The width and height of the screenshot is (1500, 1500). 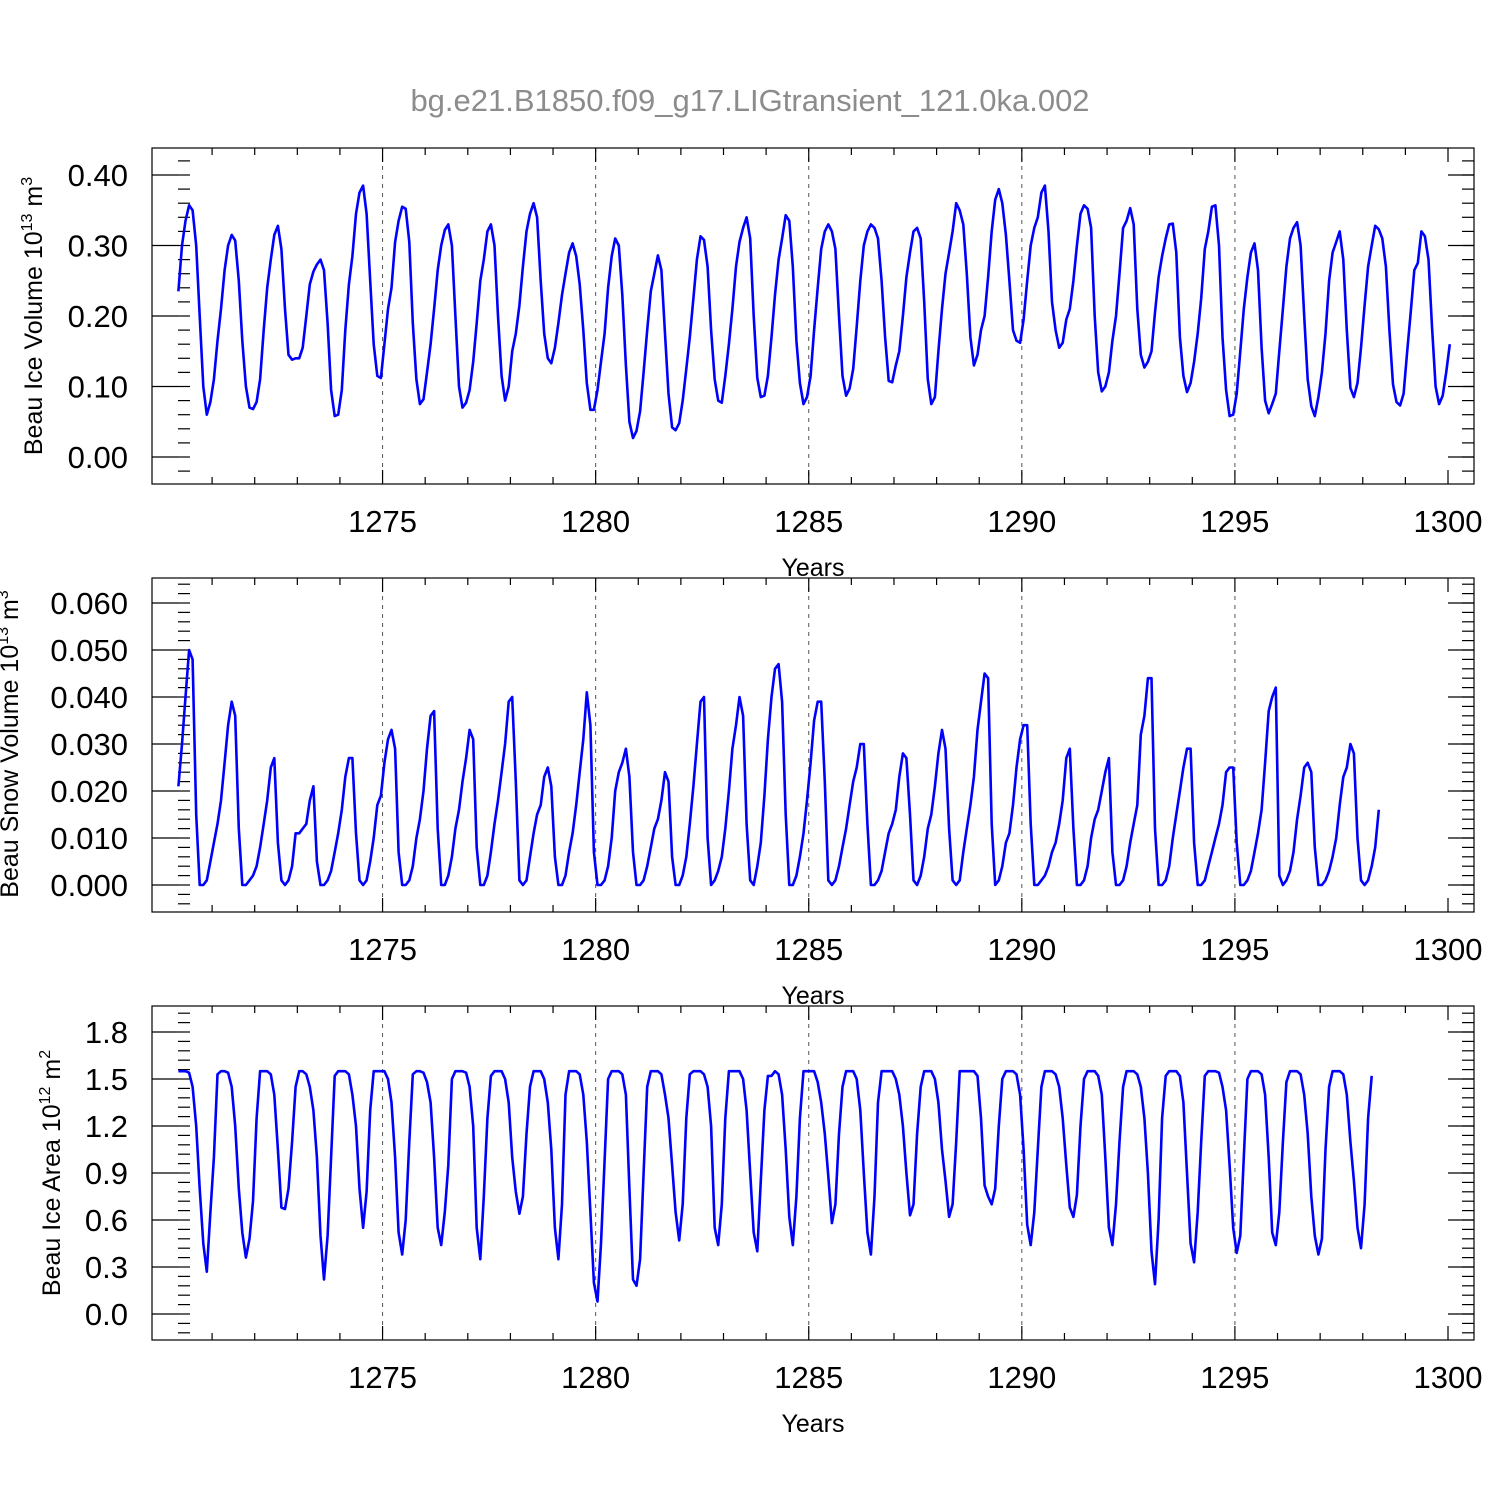 What do you see at coordinates (98, 246) in the screenshot?
I see `y-tick-label: 0.30` at bounding box center [98, 246].